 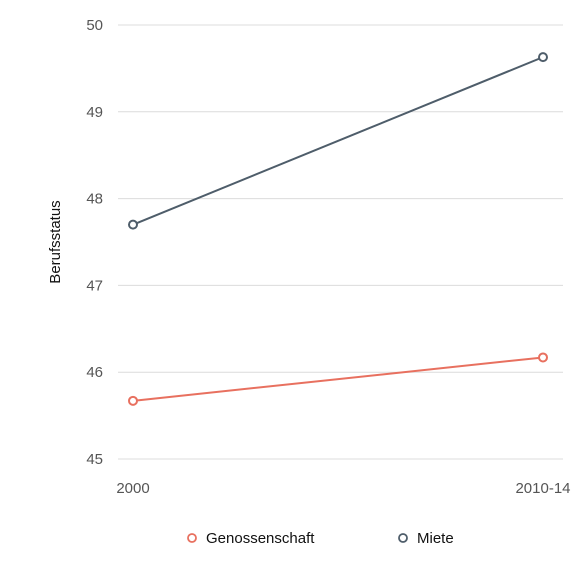 I want to click on x-tick-label-0: 2000, so click(x=132, y=488).